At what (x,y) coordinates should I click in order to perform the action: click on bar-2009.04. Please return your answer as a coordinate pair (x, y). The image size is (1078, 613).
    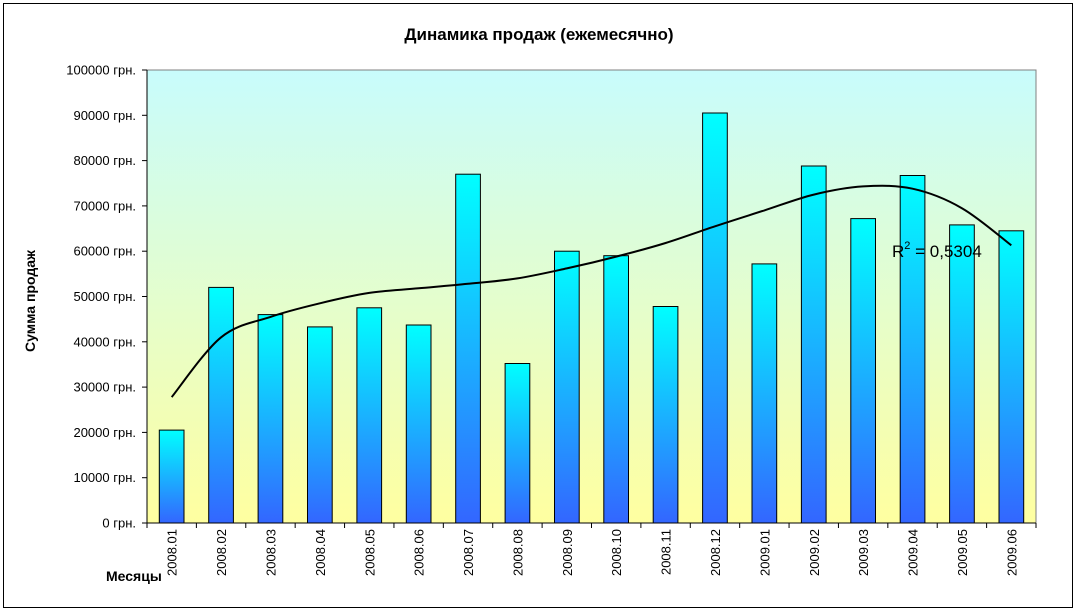
    Looking at the image, I should click on (912, 349).